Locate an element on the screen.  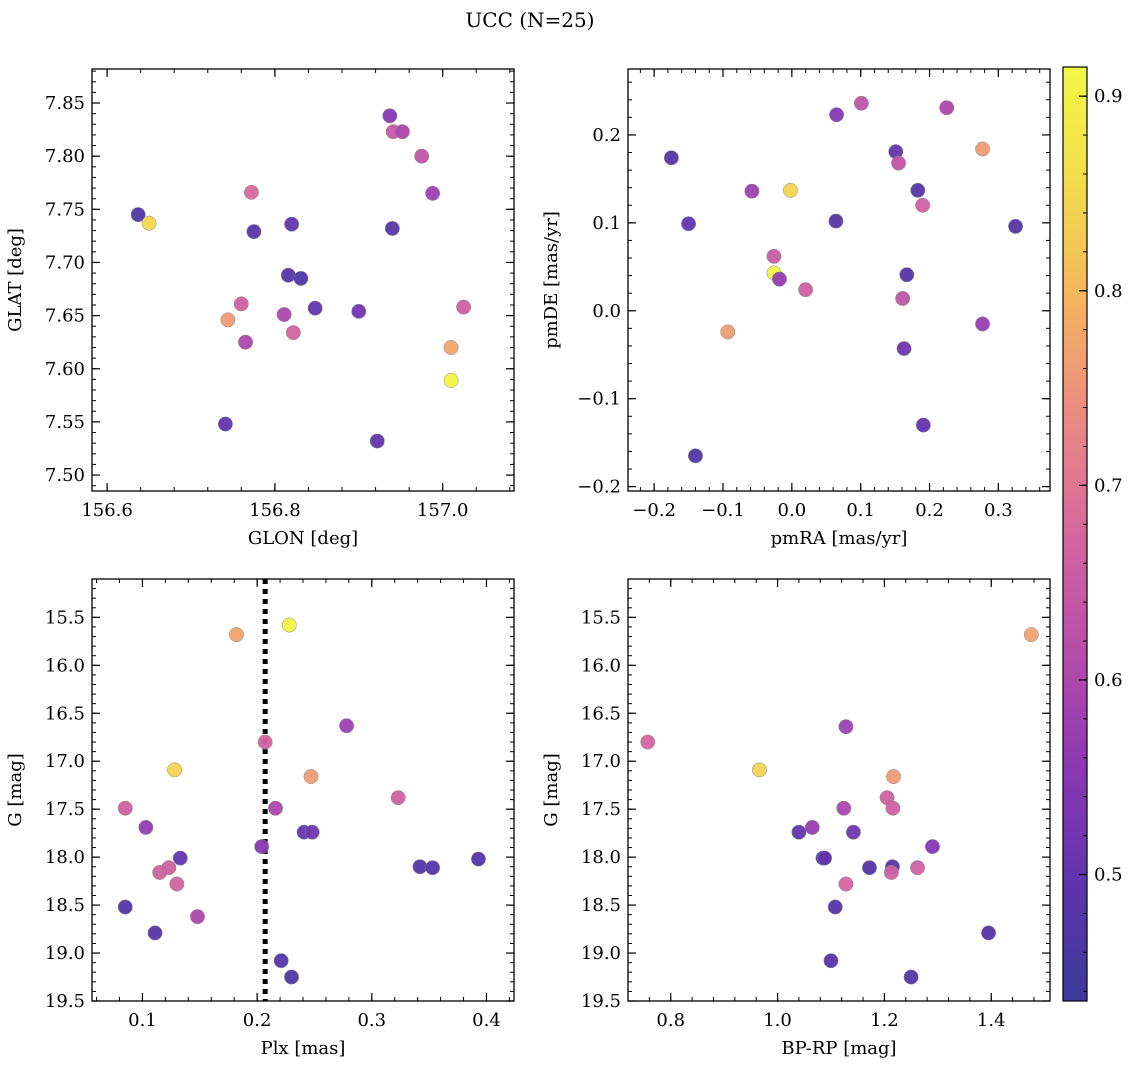
y-tick-label: −0.2 is located at coordinates (599, 487).